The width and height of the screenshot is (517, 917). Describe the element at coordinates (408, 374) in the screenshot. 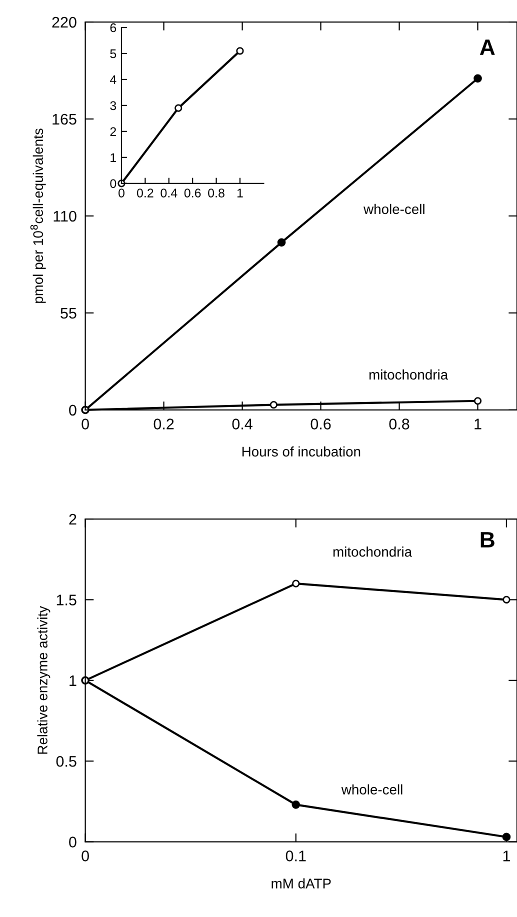

I see `series-label: mitochondria` at that location.